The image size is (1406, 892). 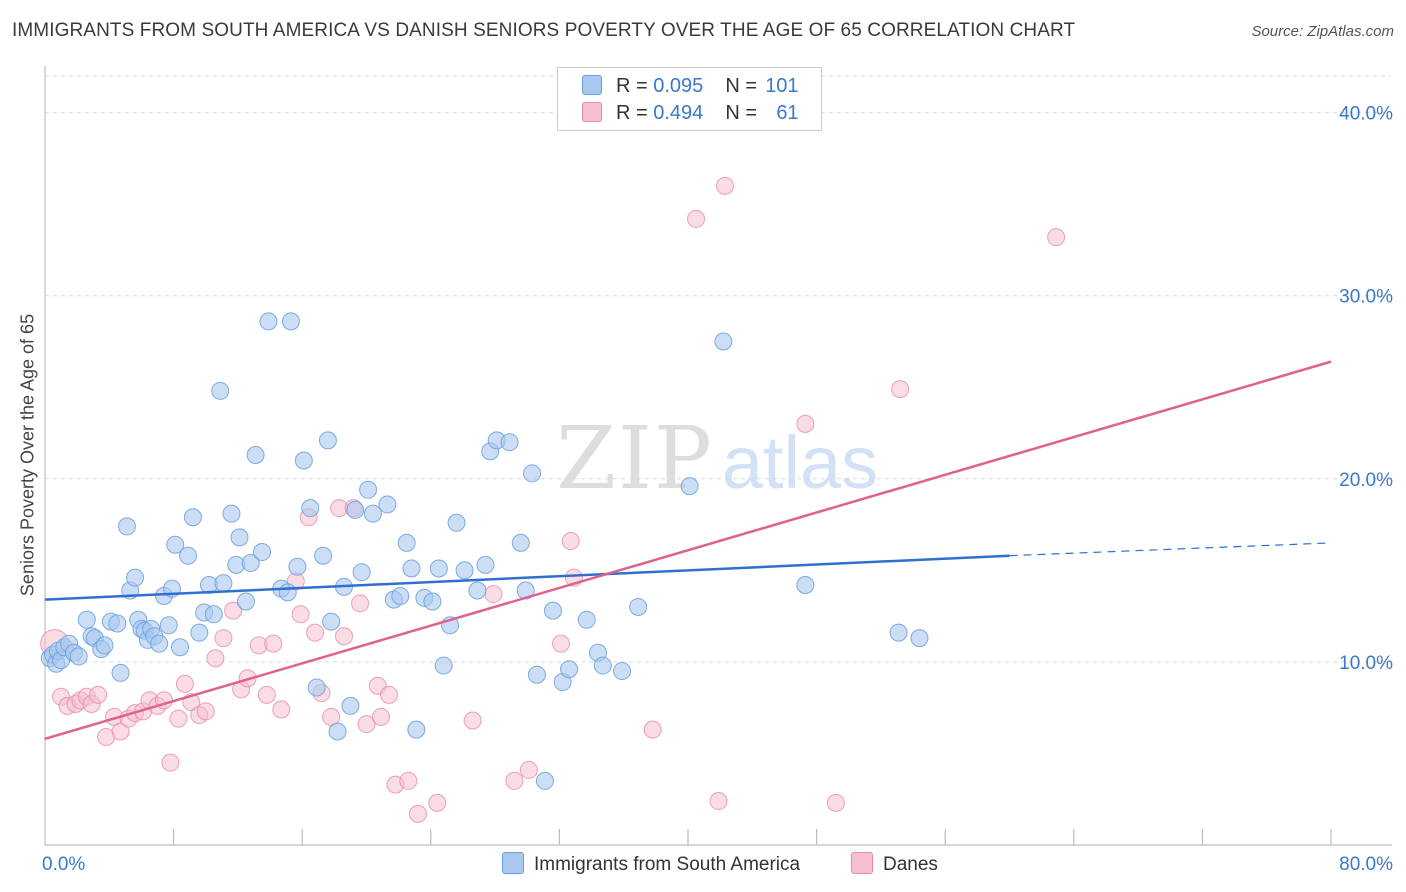 I want to click on y-tick-label: 30.0%, so click(x=1366, y=297).